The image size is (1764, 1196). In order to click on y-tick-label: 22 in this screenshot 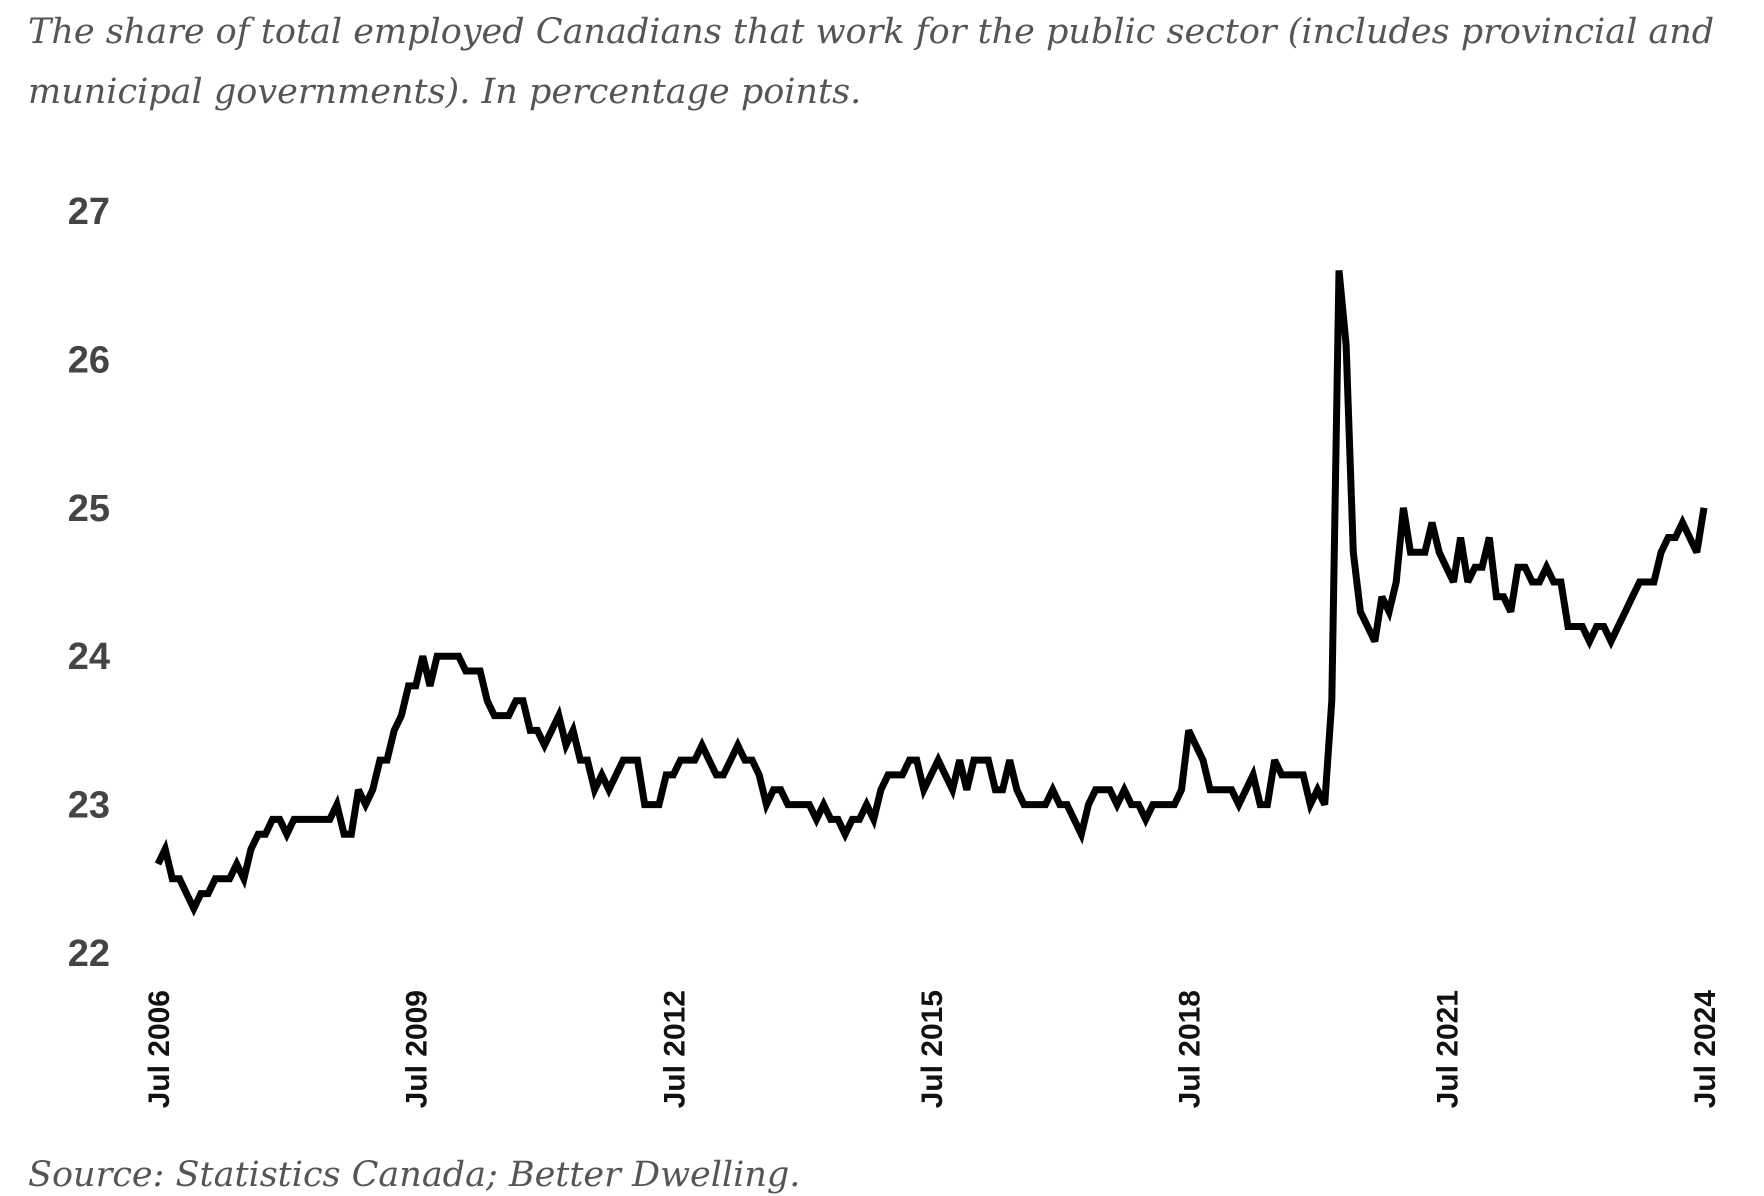, I will do `click(89, 954)`.